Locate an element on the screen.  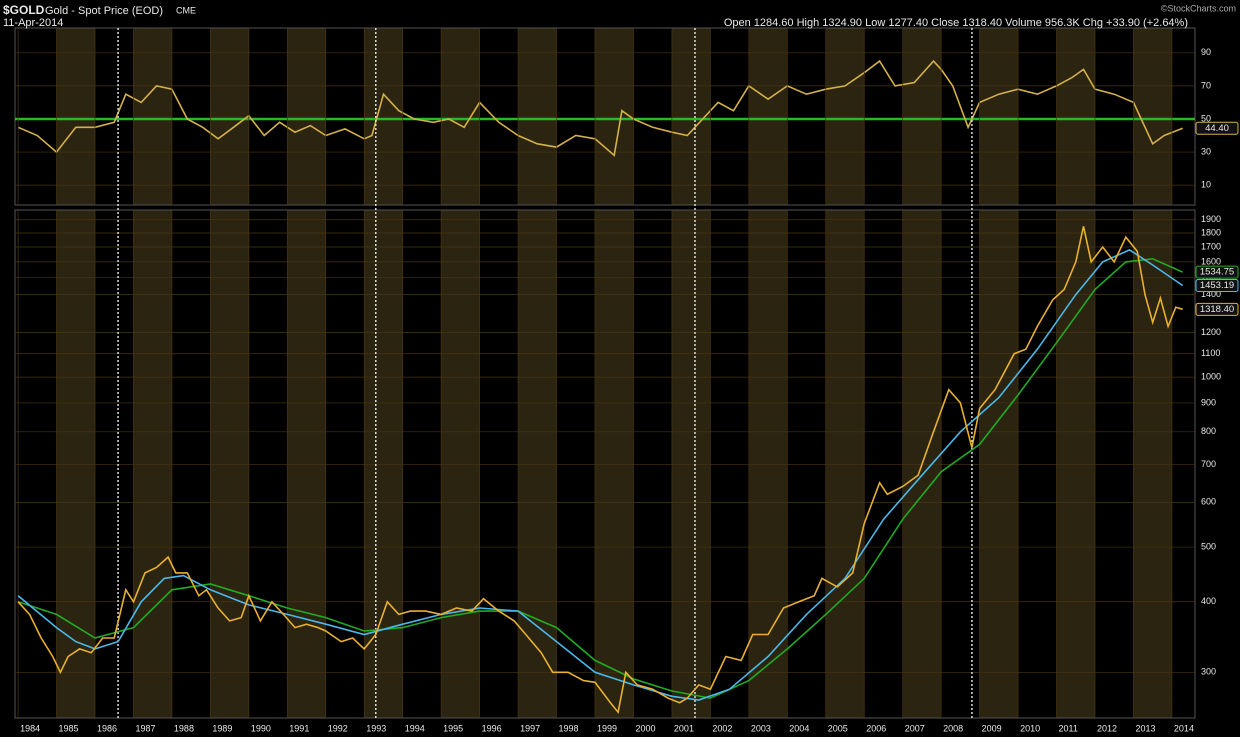
x-tick-label: 1986 is located at coordinates (107, 728).